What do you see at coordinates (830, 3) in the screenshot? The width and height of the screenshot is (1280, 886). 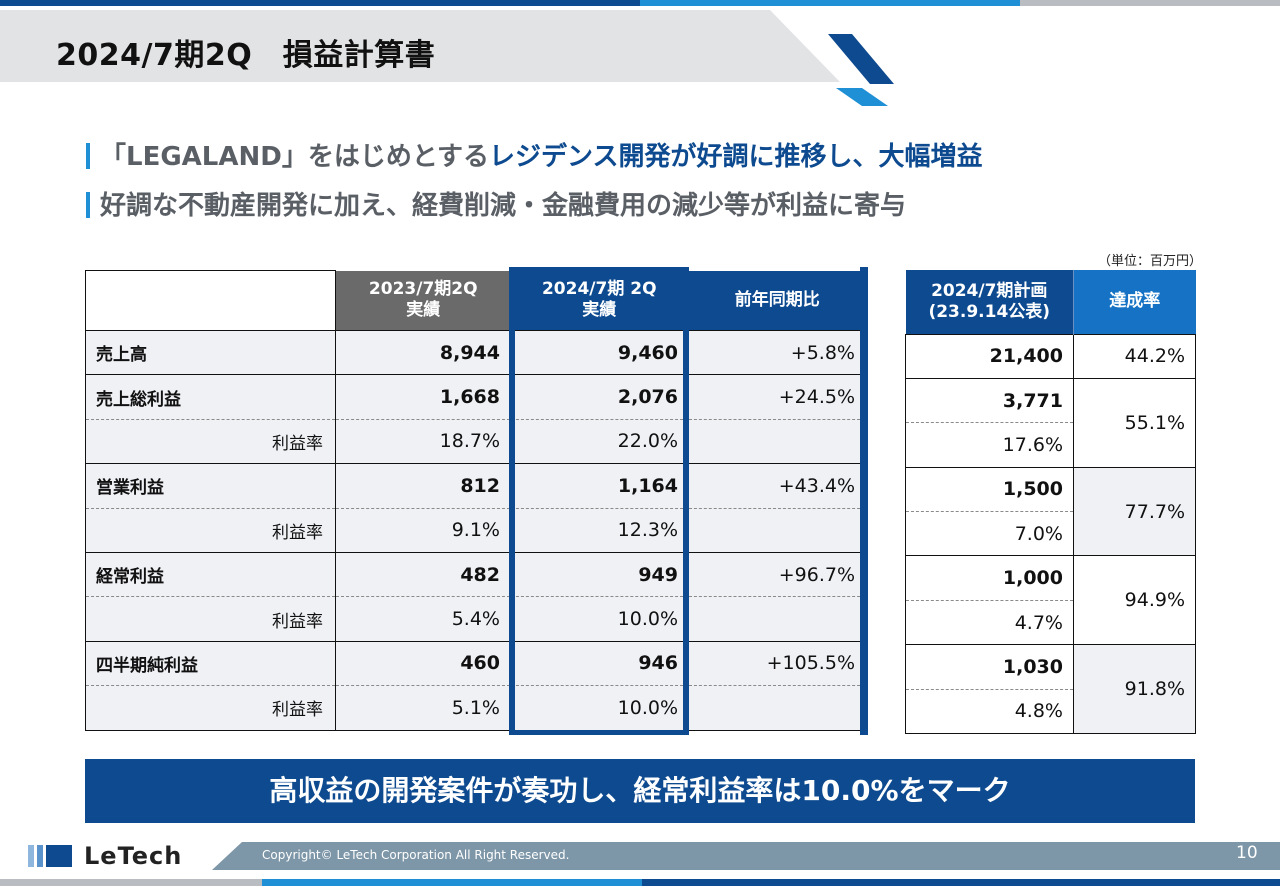 I see `top-stripe-blue` at bounding box center [830, 3].